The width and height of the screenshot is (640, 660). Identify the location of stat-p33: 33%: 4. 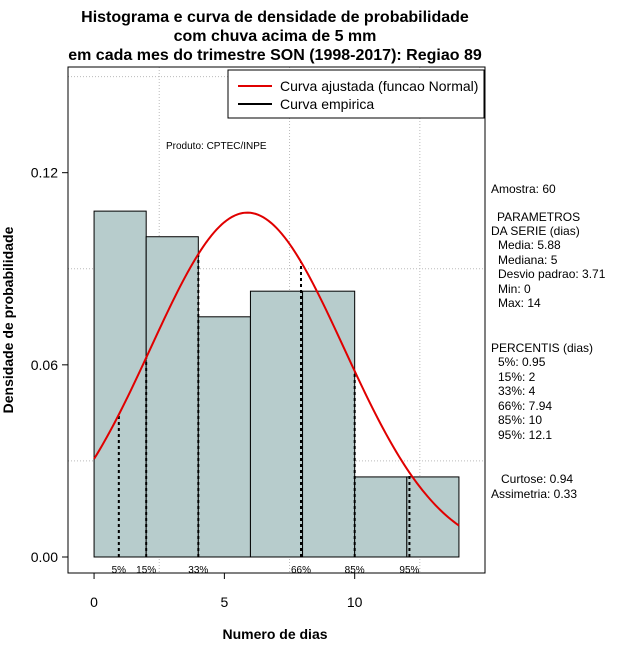
(517, 391).